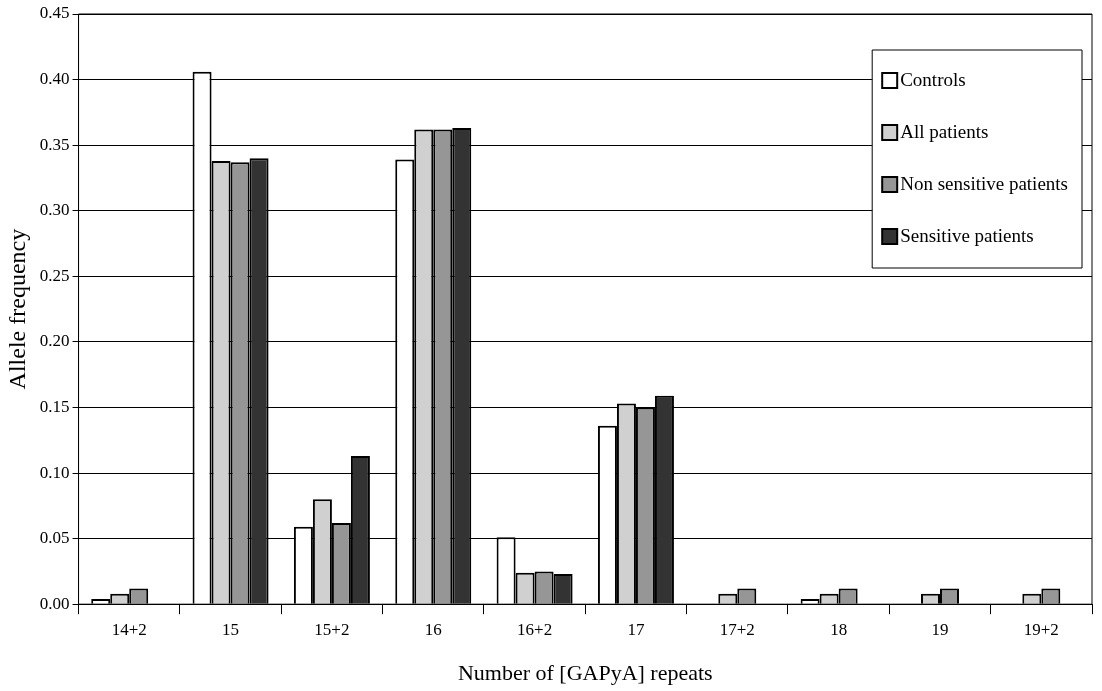  I want to click on x-tick-label: 15+2, so click(332, 629).